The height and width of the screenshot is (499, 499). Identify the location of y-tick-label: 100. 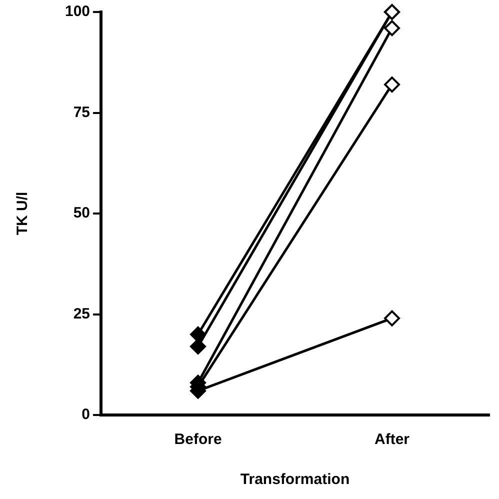
(77, 11).